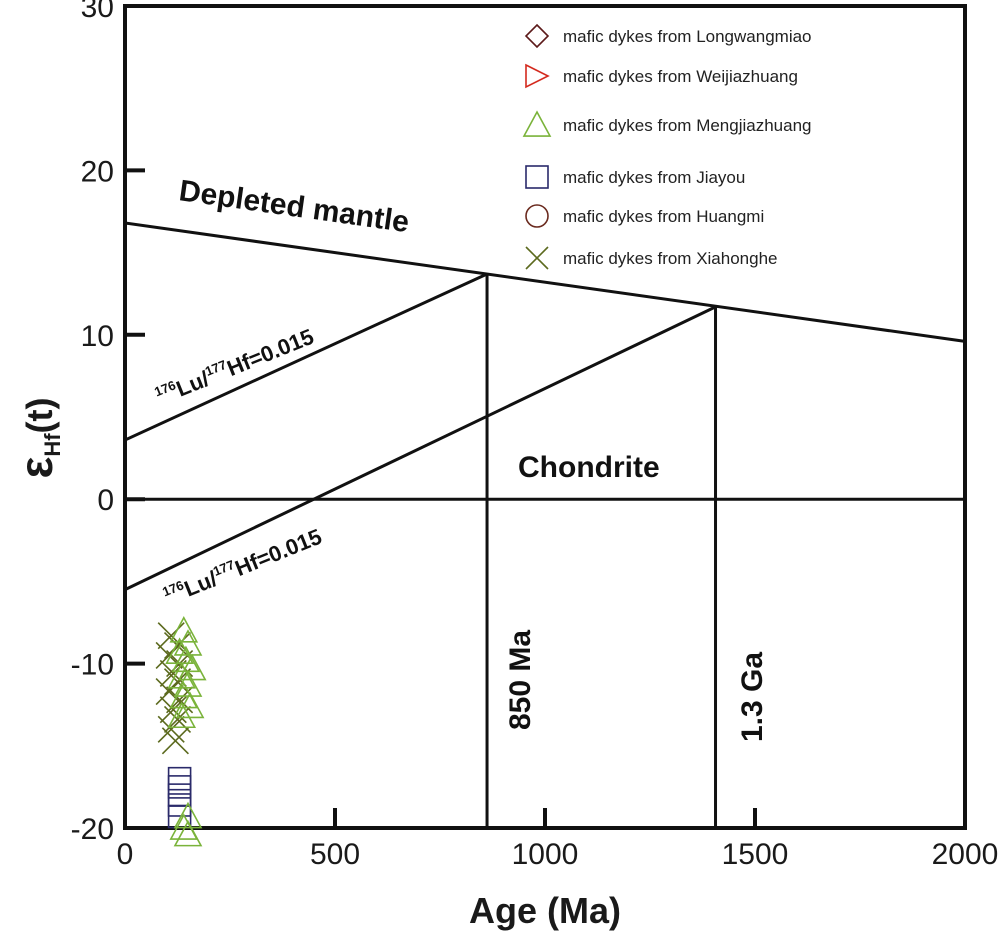  What do you see at coordinates (97, 336) in the screenshot?
I see `y-tick-label: 10` at bounding box center [97, 336].